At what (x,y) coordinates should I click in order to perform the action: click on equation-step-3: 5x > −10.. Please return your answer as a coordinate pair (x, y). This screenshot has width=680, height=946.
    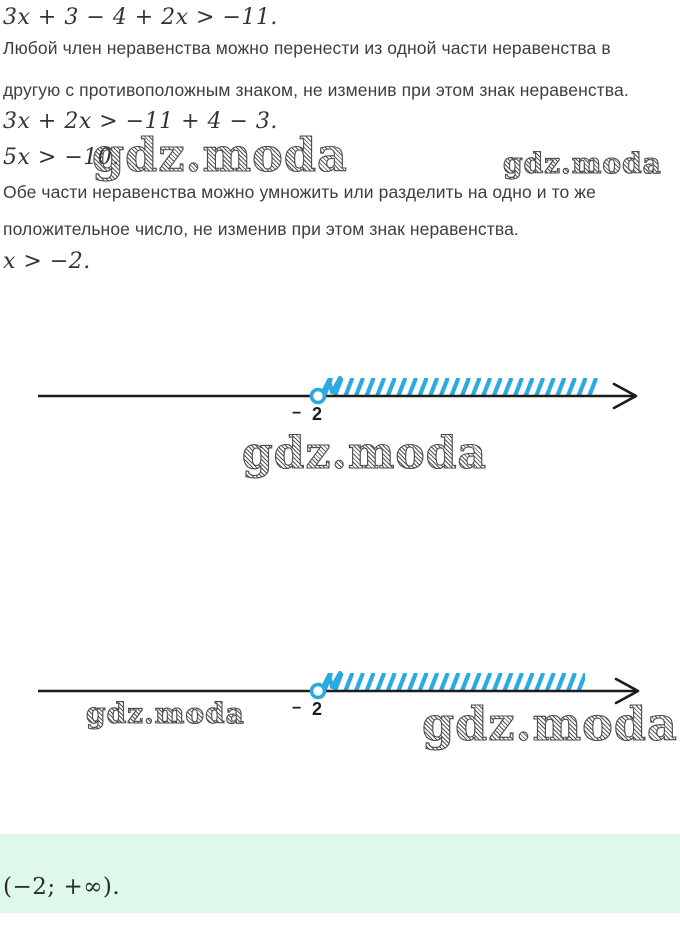
    Looking at the image, I should click on (61, 157).